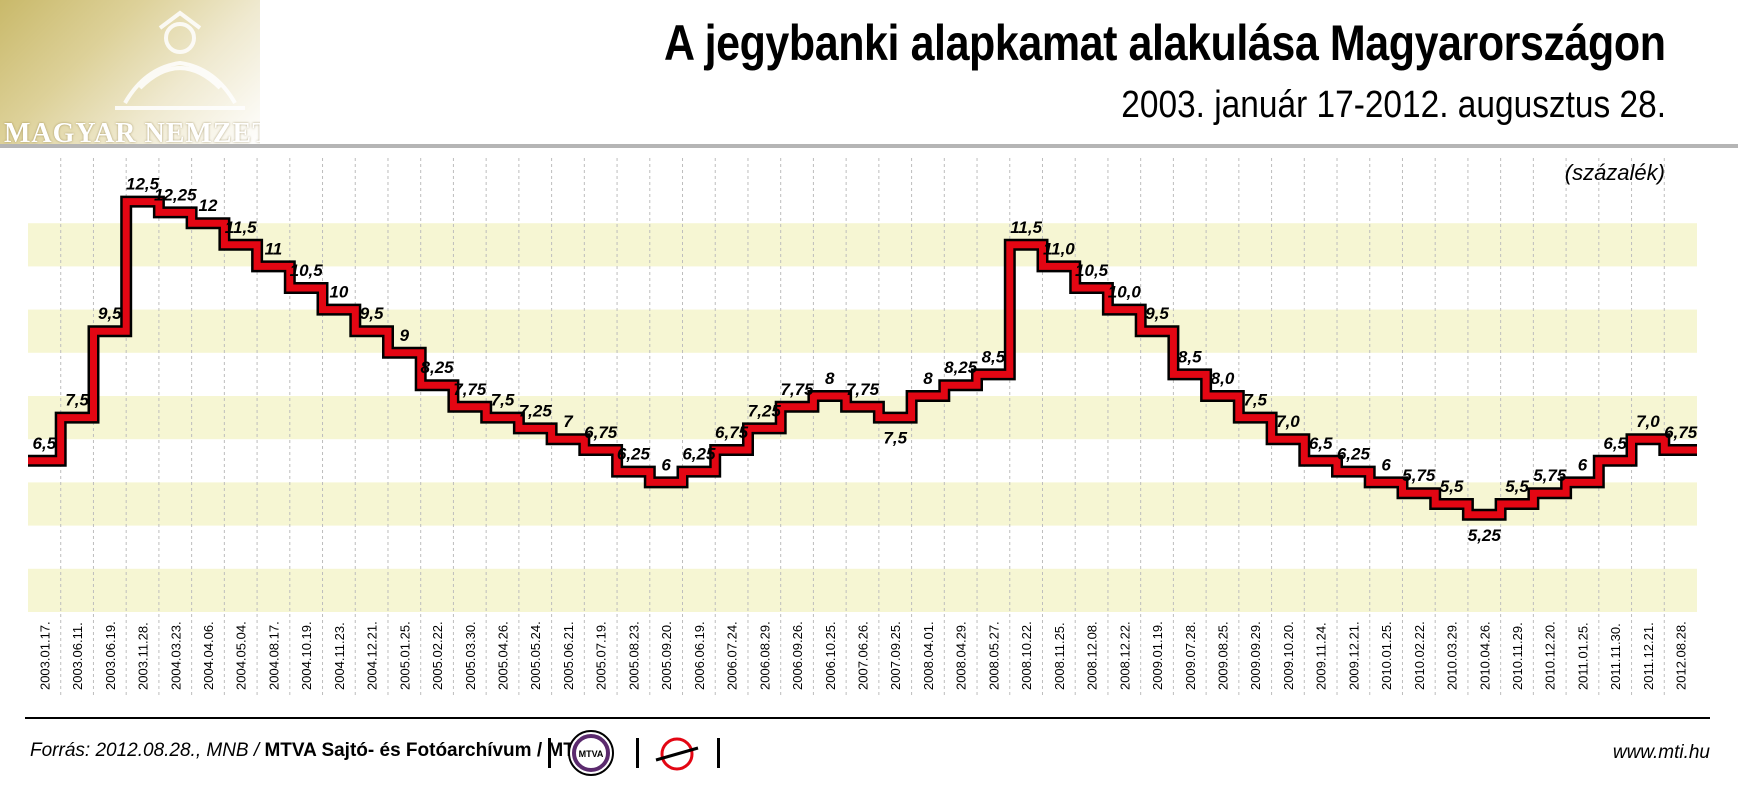 This screenshot has width=1738, height=788. What do you see at coordinates (503, 655) in the screenshot?
I see `date-label: 2005.04.26.` at bounding box center [503, 655].